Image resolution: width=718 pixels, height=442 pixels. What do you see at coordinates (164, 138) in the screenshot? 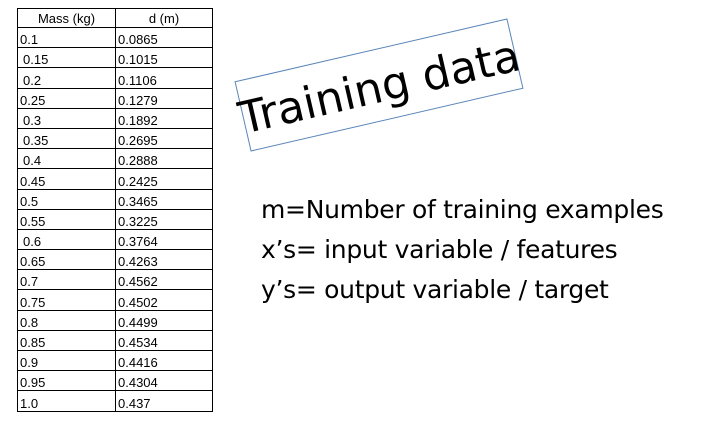
I see `distance-cell: 0.2695` at bounding box center [164, 138].